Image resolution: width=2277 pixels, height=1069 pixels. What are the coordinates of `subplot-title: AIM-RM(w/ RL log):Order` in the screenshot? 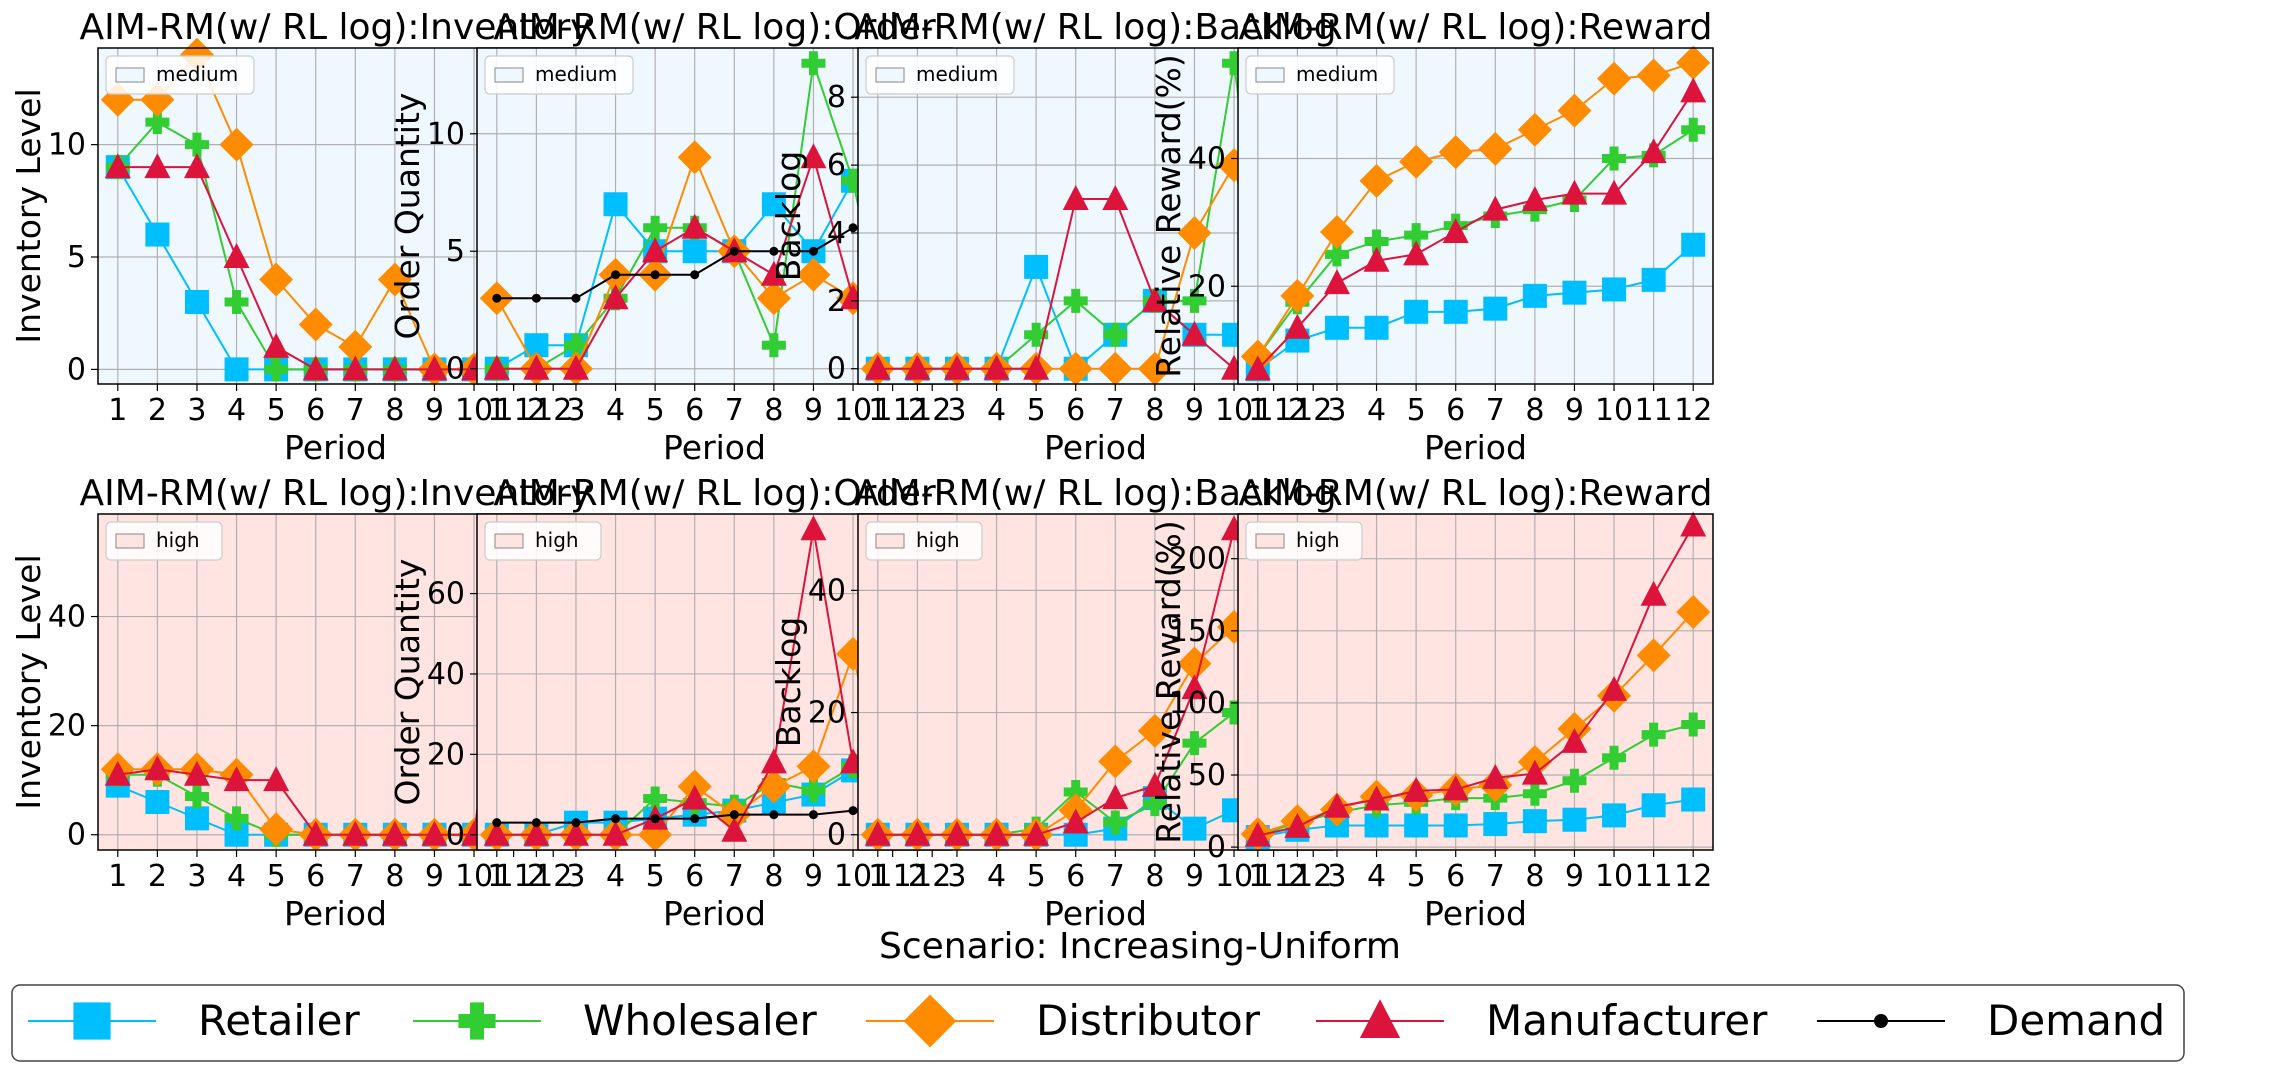 It's located at (714, 493).